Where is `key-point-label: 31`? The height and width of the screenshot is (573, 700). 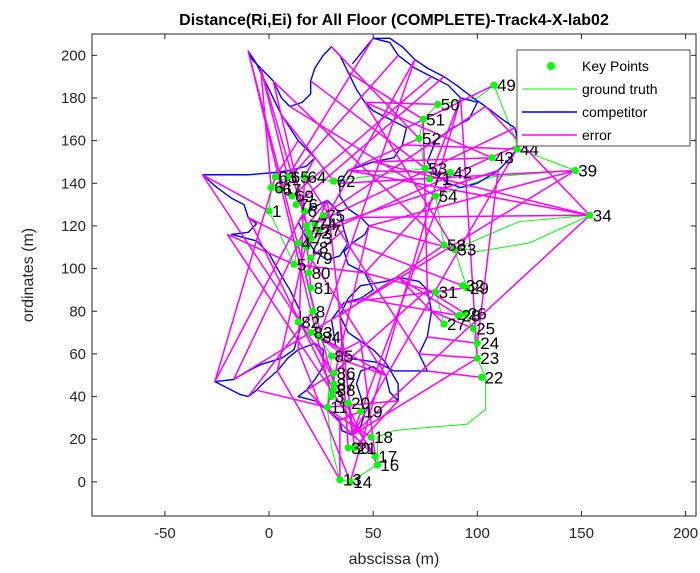 key-point-label: 31 is located at coordinates (448, 292).